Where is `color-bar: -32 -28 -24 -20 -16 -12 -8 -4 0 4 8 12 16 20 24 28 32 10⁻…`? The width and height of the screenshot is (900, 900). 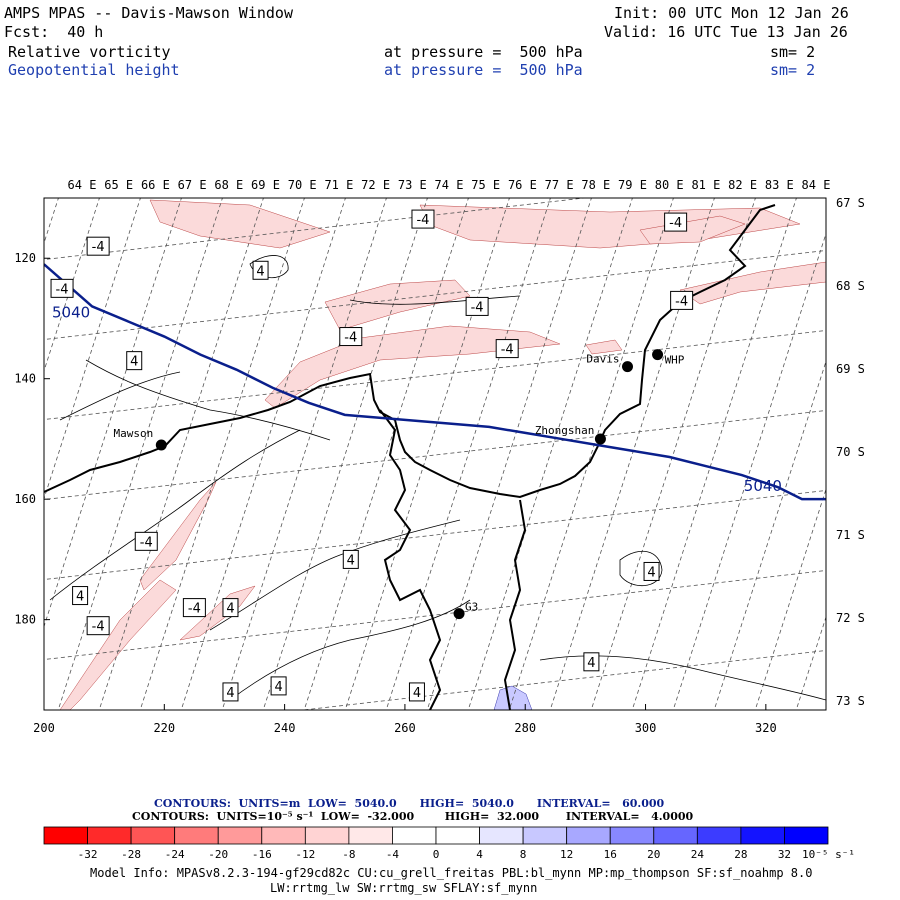
color-bar: -32 -28 -24 -20 -16 -12 -8 -4 0 4 8 12 16 20 24 28 32 10⁻… is located at coordinates (449, 843).